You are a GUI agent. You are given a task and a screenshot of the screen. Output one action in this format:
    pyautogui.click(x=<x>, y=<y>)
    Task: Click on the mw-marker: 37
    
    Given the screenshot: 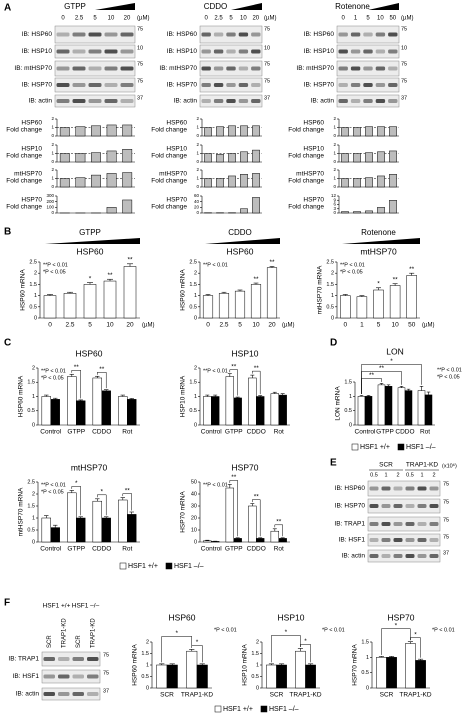 What is the action you would take?
    pyautogui.click(x=140, y=98)
    